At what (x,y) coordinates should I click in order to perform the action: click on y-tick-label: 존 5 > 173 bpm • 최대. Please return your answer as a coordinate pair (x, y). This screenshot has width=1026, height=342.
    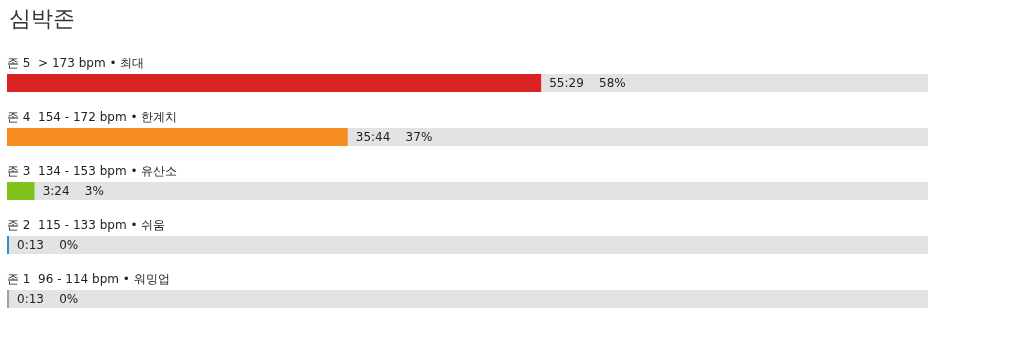
    Looking at the image, I should click on (76, 63).